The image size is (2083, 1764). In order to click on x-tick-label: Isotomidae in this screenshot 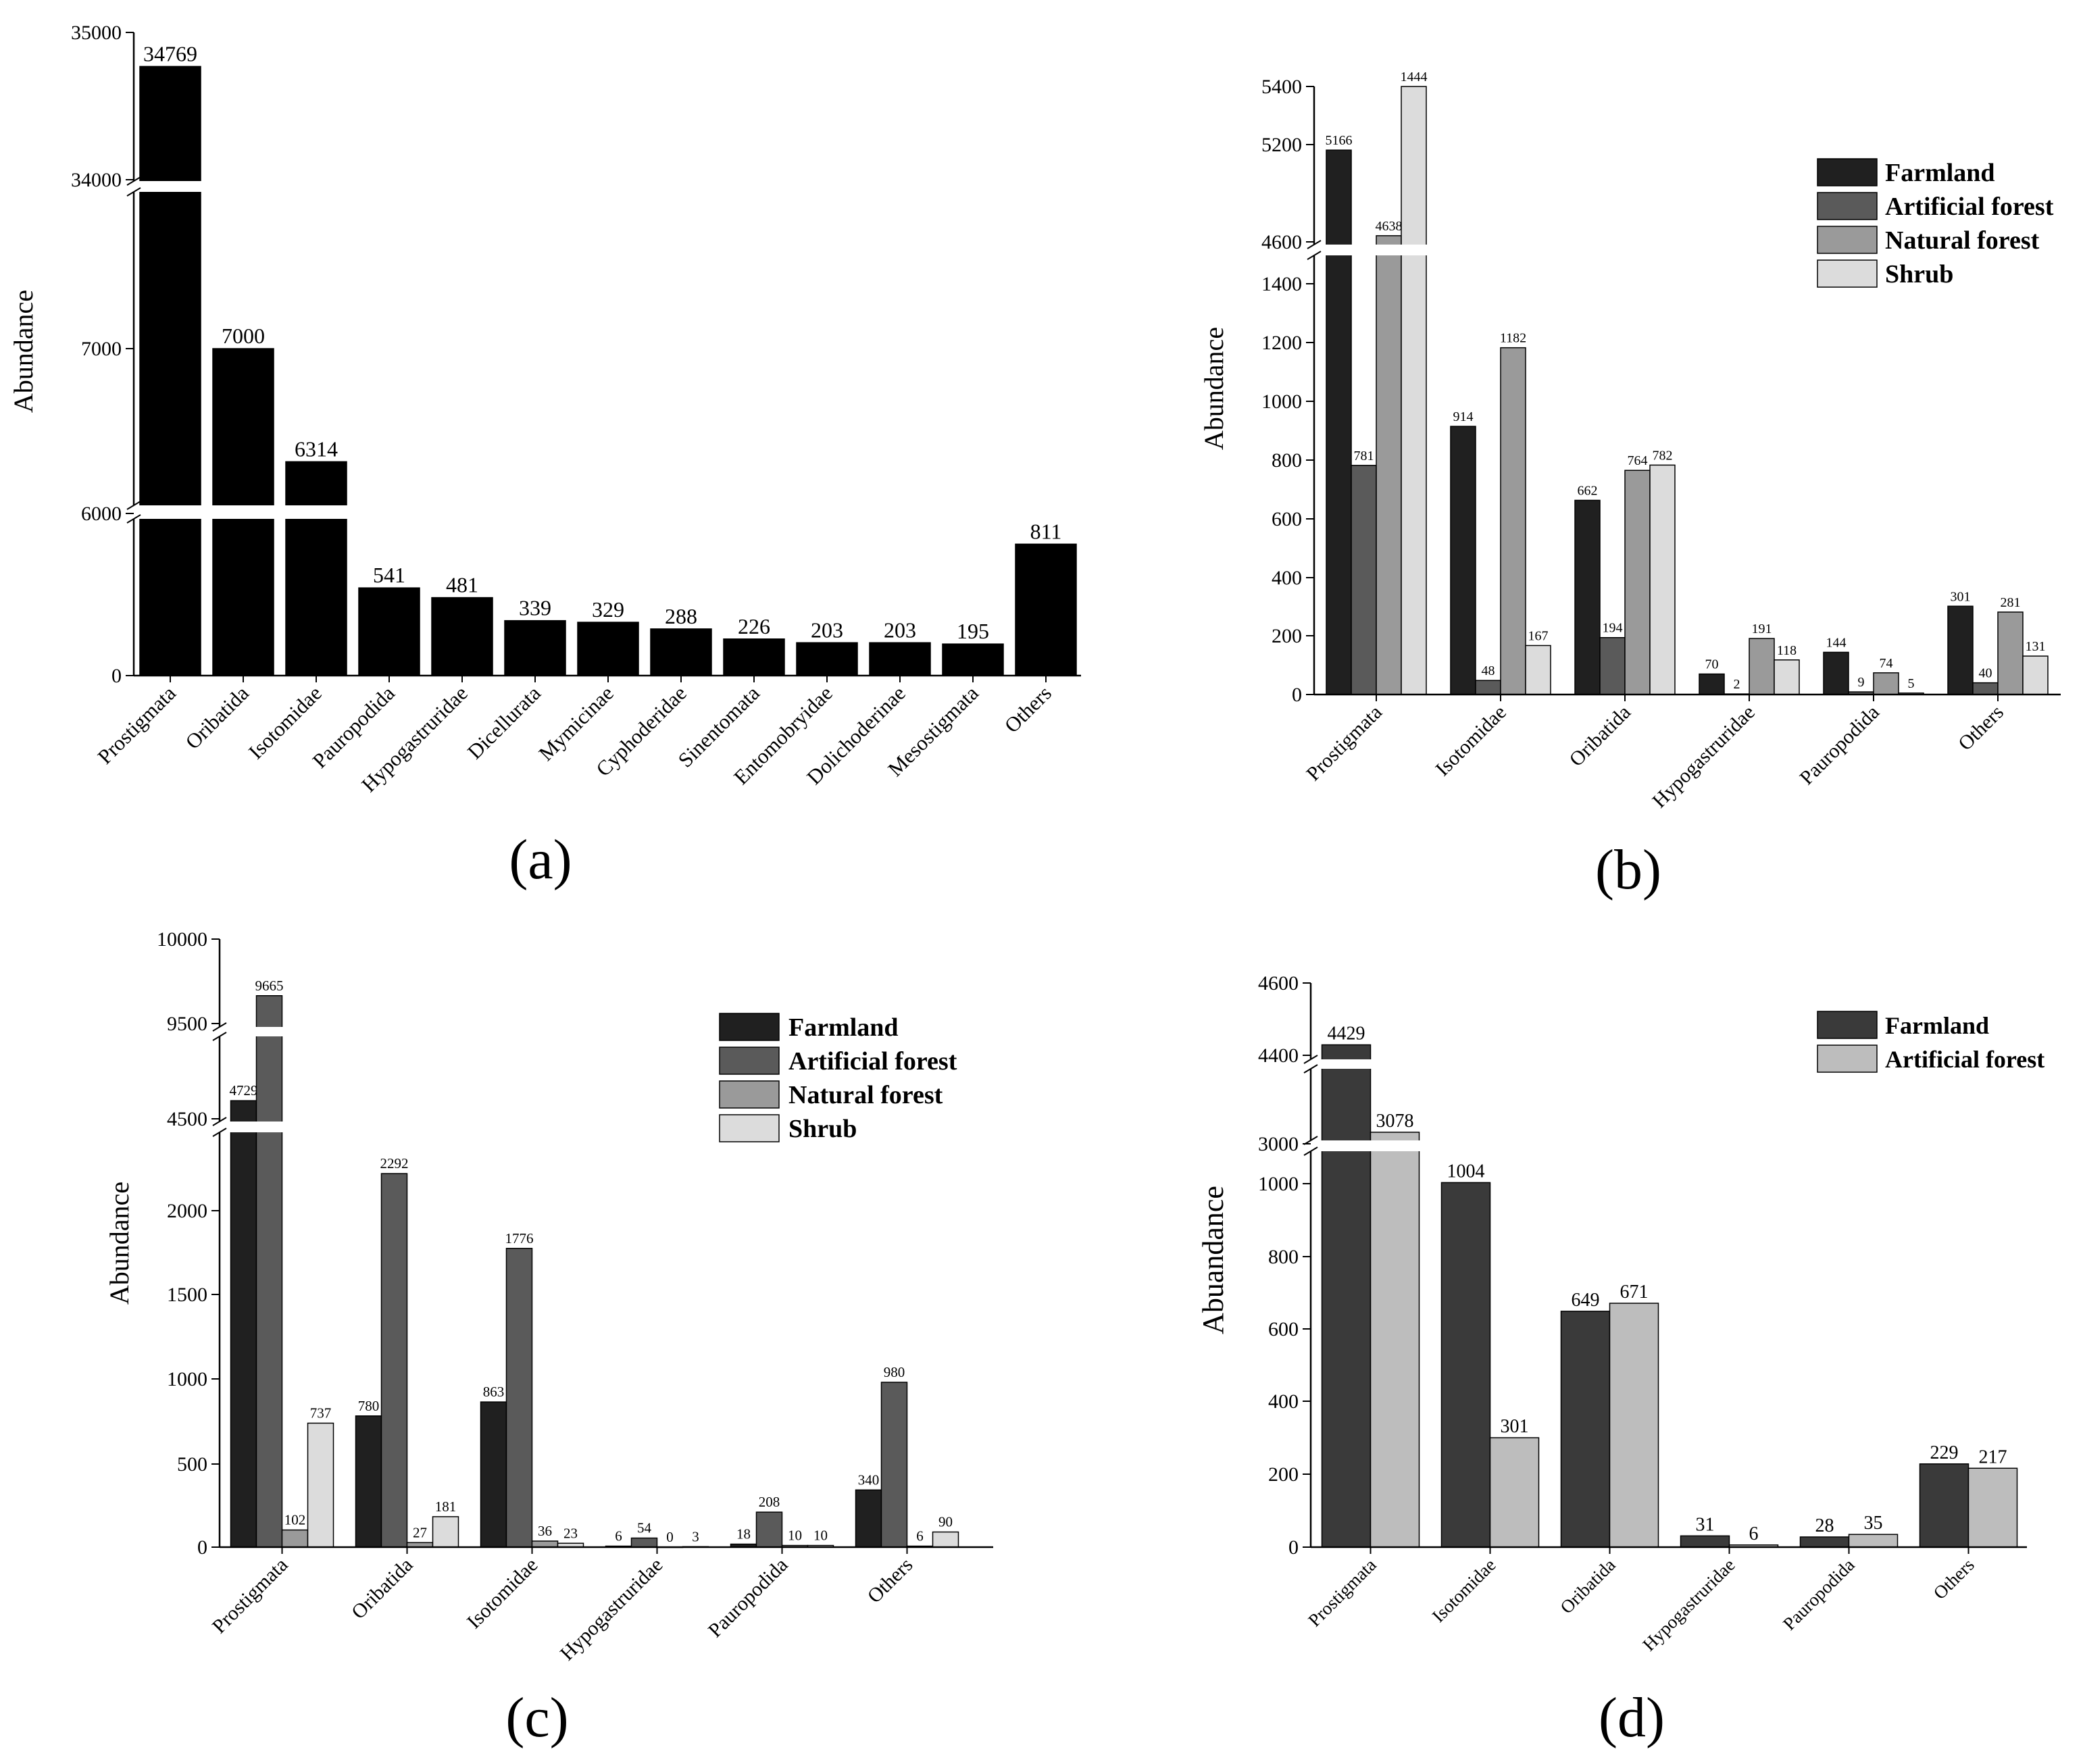, I will do `click(1471, 741)`.